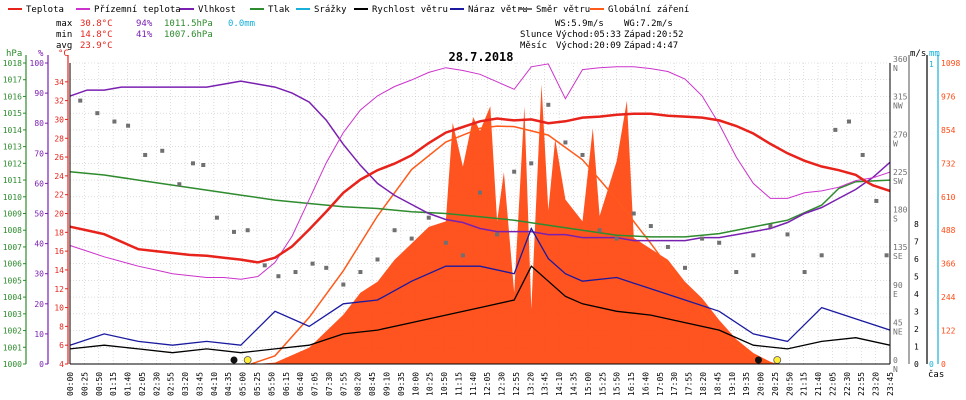 The image size is (966, 400). I want to click on humidity-axis-tick-label: 60, so click(39, 183).